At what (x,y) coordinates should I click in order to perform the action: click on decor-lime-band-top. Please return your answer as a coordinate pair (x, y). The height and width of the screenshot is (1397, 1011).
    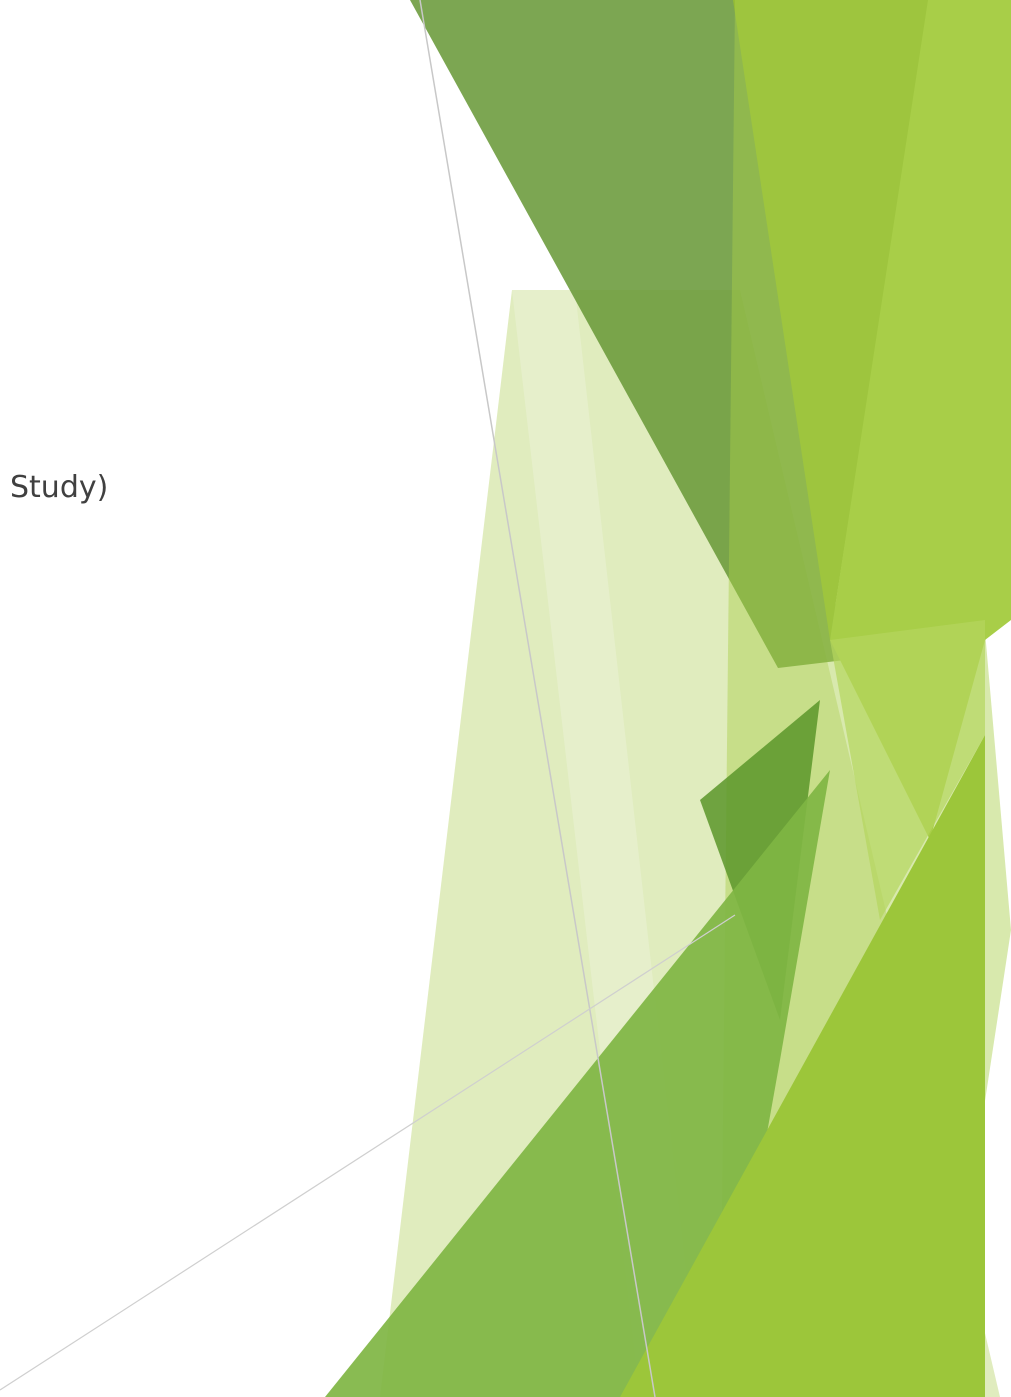
    Looking at the image, I should click on (831, 320).